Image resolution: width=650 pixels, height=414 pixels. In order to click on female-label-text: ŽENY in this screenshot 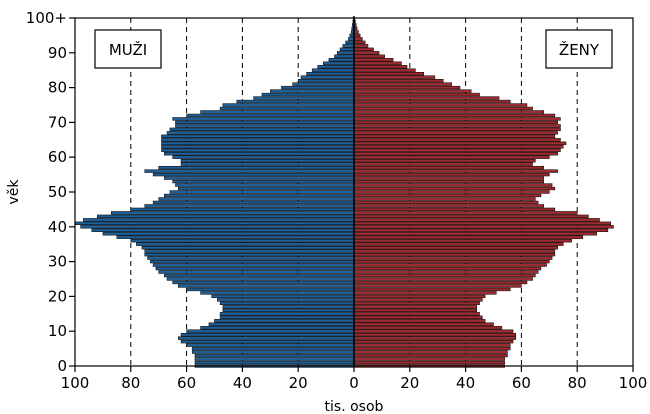, I will do `click(579, 49)`.